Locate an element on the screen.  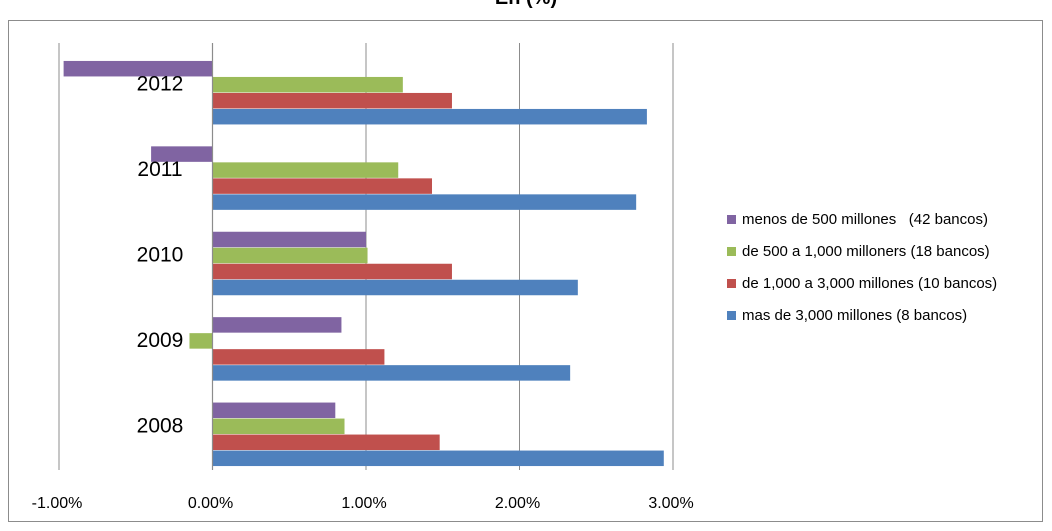
legend-label: de 500 a 1,000 milloners (18 bancos) is located at coordinates (866, 251).